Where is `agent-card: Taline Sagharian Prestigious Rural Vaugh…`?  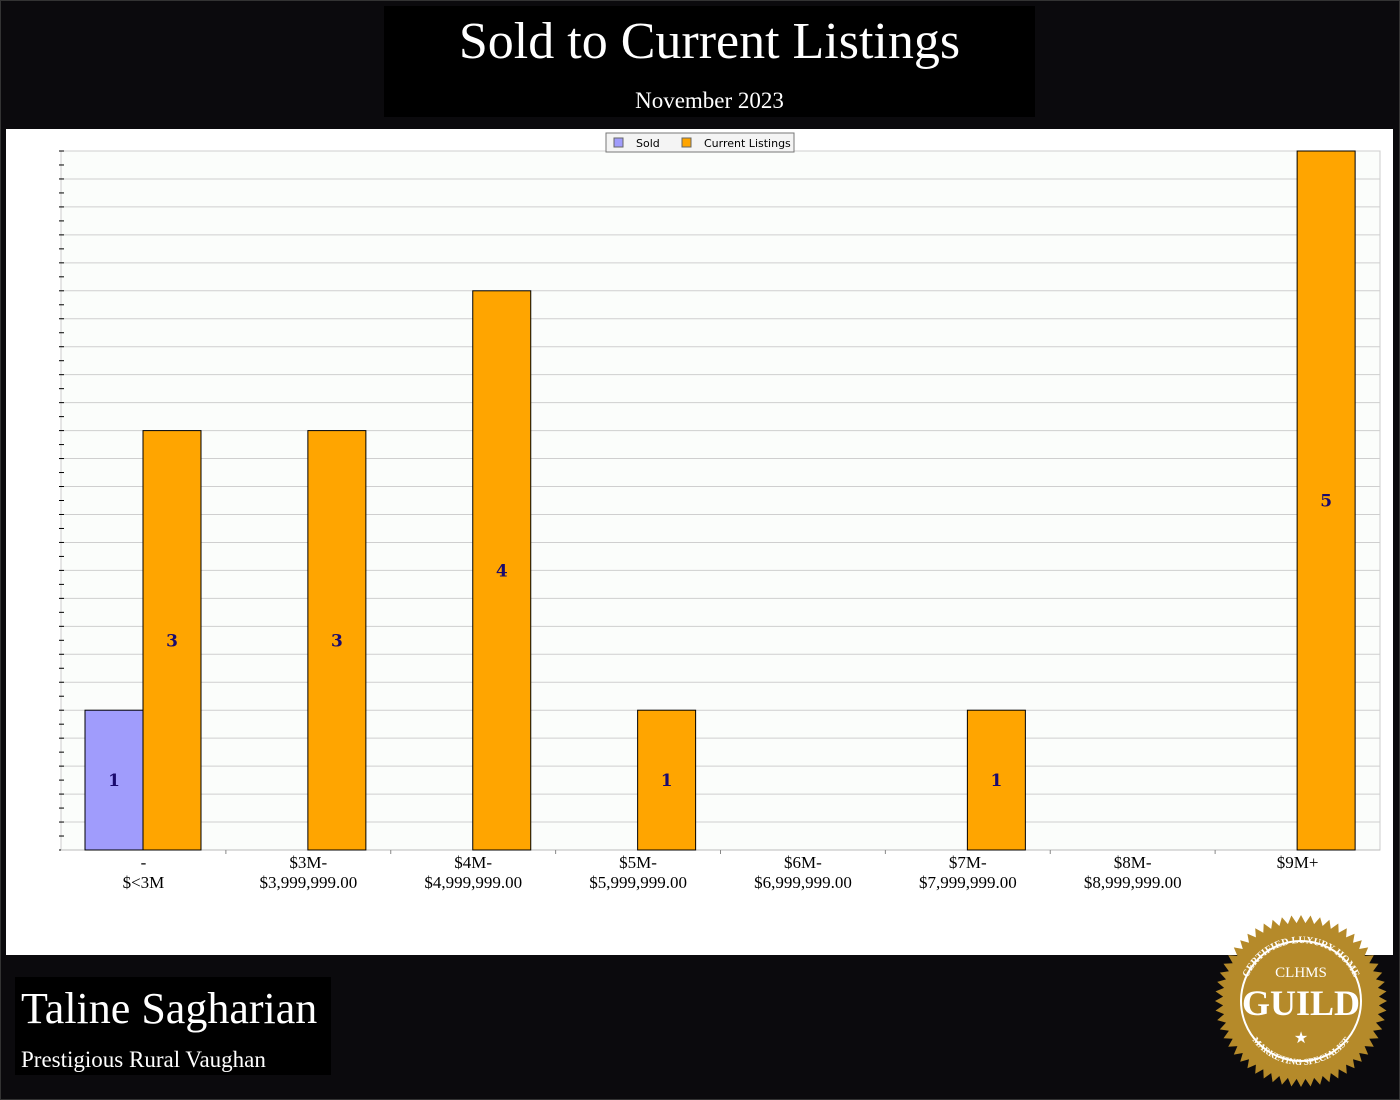 agent-card: Taline Sagharian Prestigious Rural Vaugh… is located at coordinates (173, 1026).